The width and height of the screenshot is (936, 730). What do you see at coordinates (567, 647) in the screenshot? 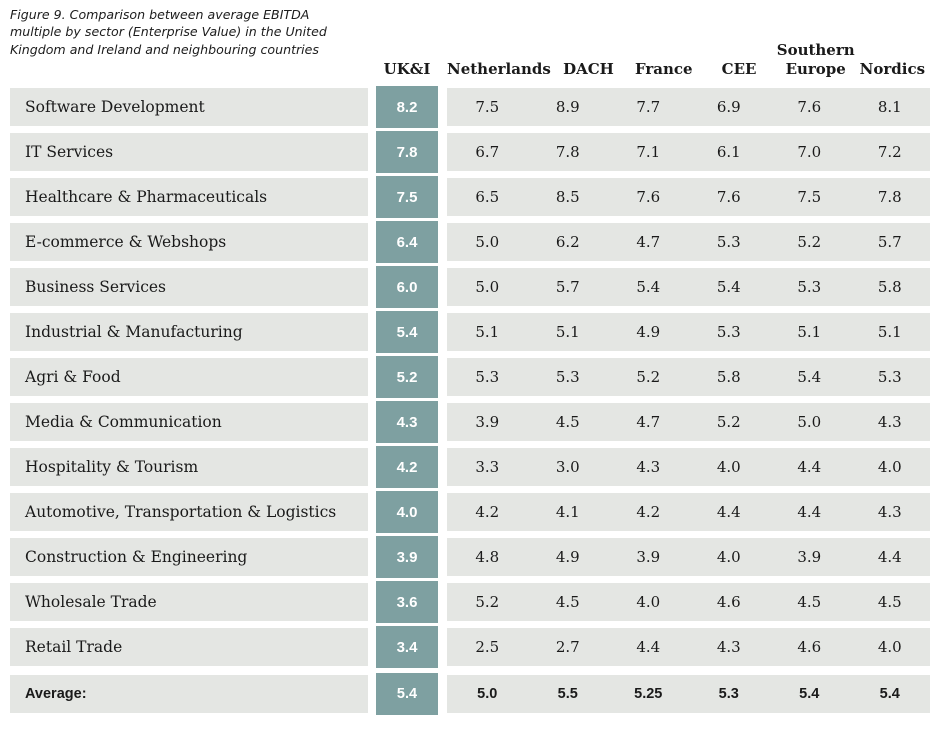
I see `value-cell: 2.7` at bounding box center [567, 647].